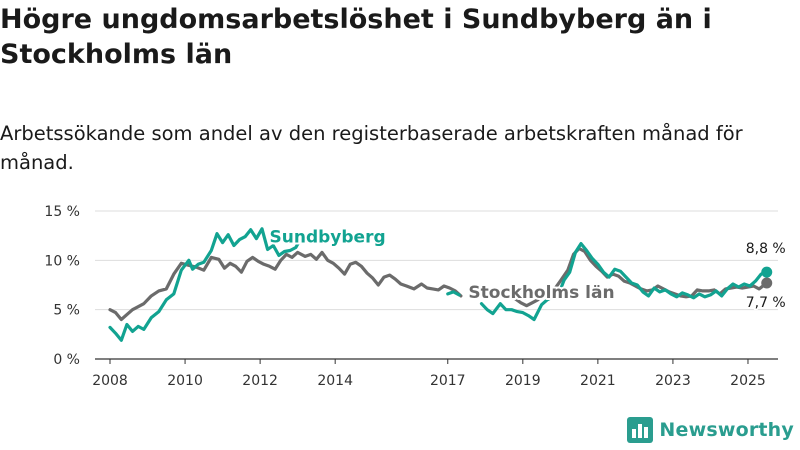 Image resolution: width=800 pixels, height=450 pixels. Describe the element at coordinates (640, 430) in the screenshot. I see `bar-chart-logo-icon` at that location.